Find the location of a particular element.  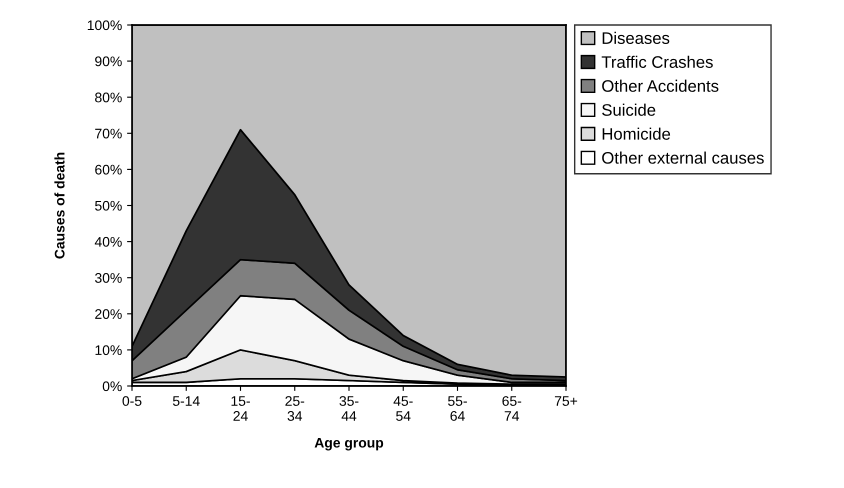

legend-label: Other external causes is located at coordinates (683, 158).